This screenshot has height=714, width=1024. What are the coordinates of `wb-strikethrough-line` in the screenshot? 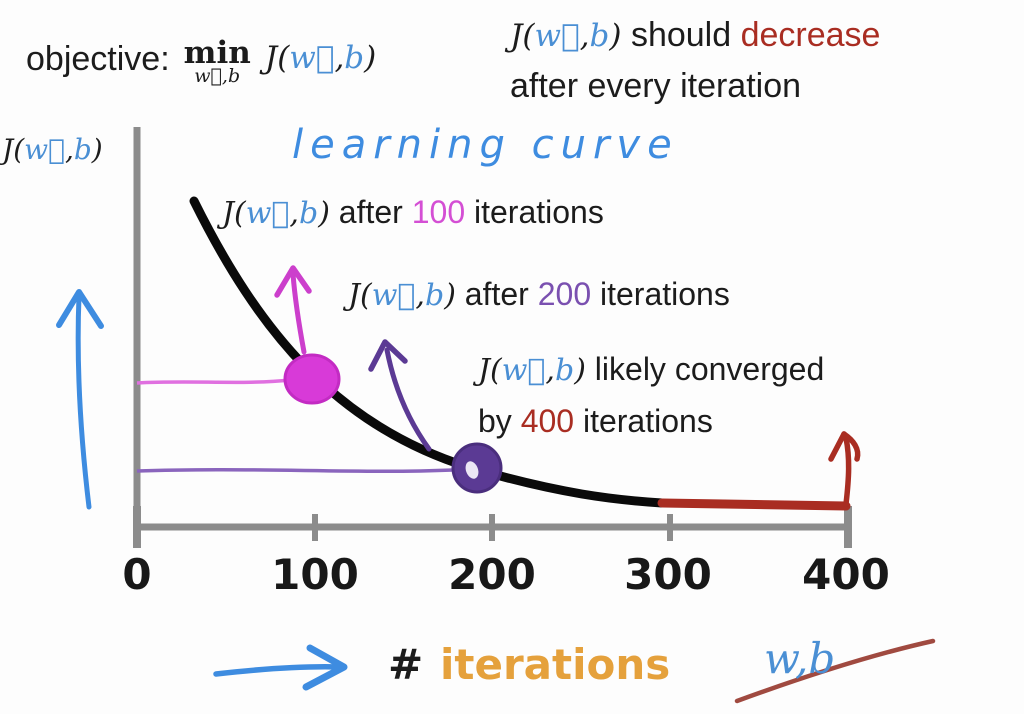 It's located at (835, 671).